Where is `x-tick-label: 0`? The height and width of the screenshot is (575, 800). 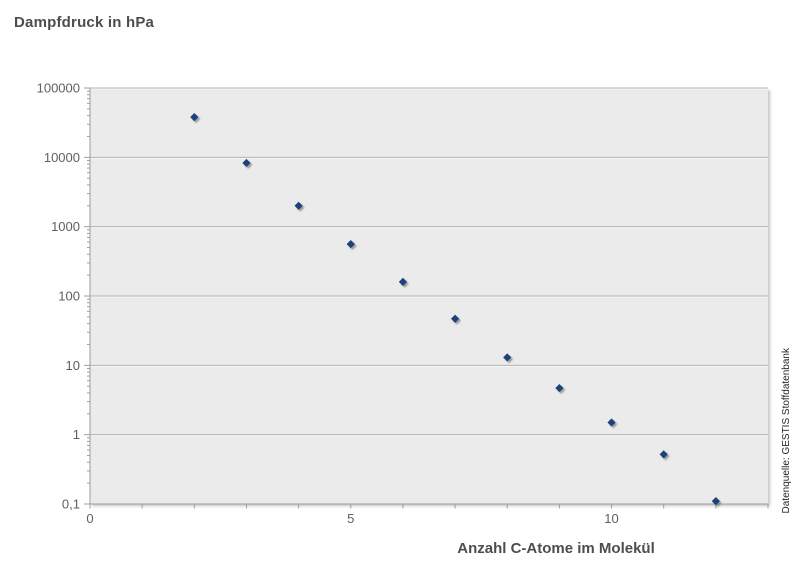
x-tick-label: 0 is located at coordinates (89, 518).